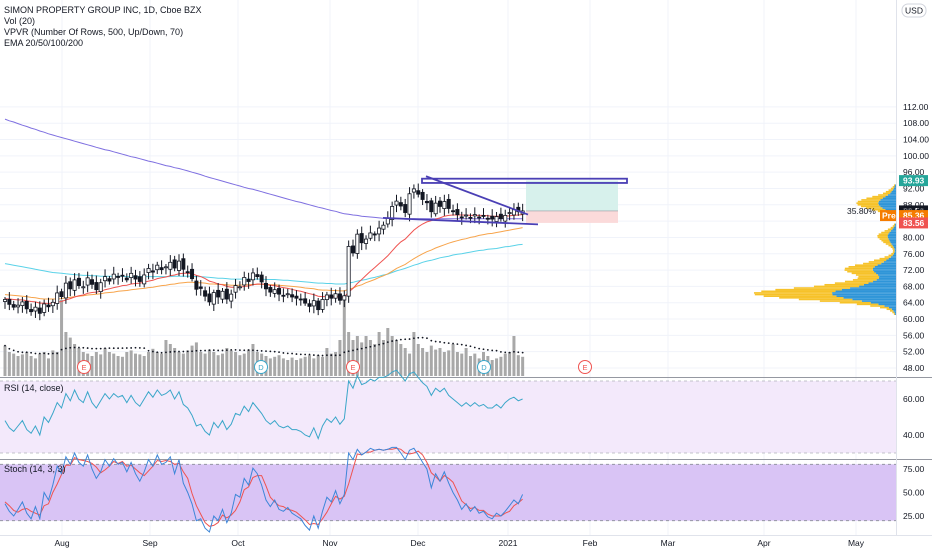 The height and width of the screenshot is (550, 932). Describe the element at coordinates (263, 487) in the screenshot. I see `stoch-d-line` at that location.